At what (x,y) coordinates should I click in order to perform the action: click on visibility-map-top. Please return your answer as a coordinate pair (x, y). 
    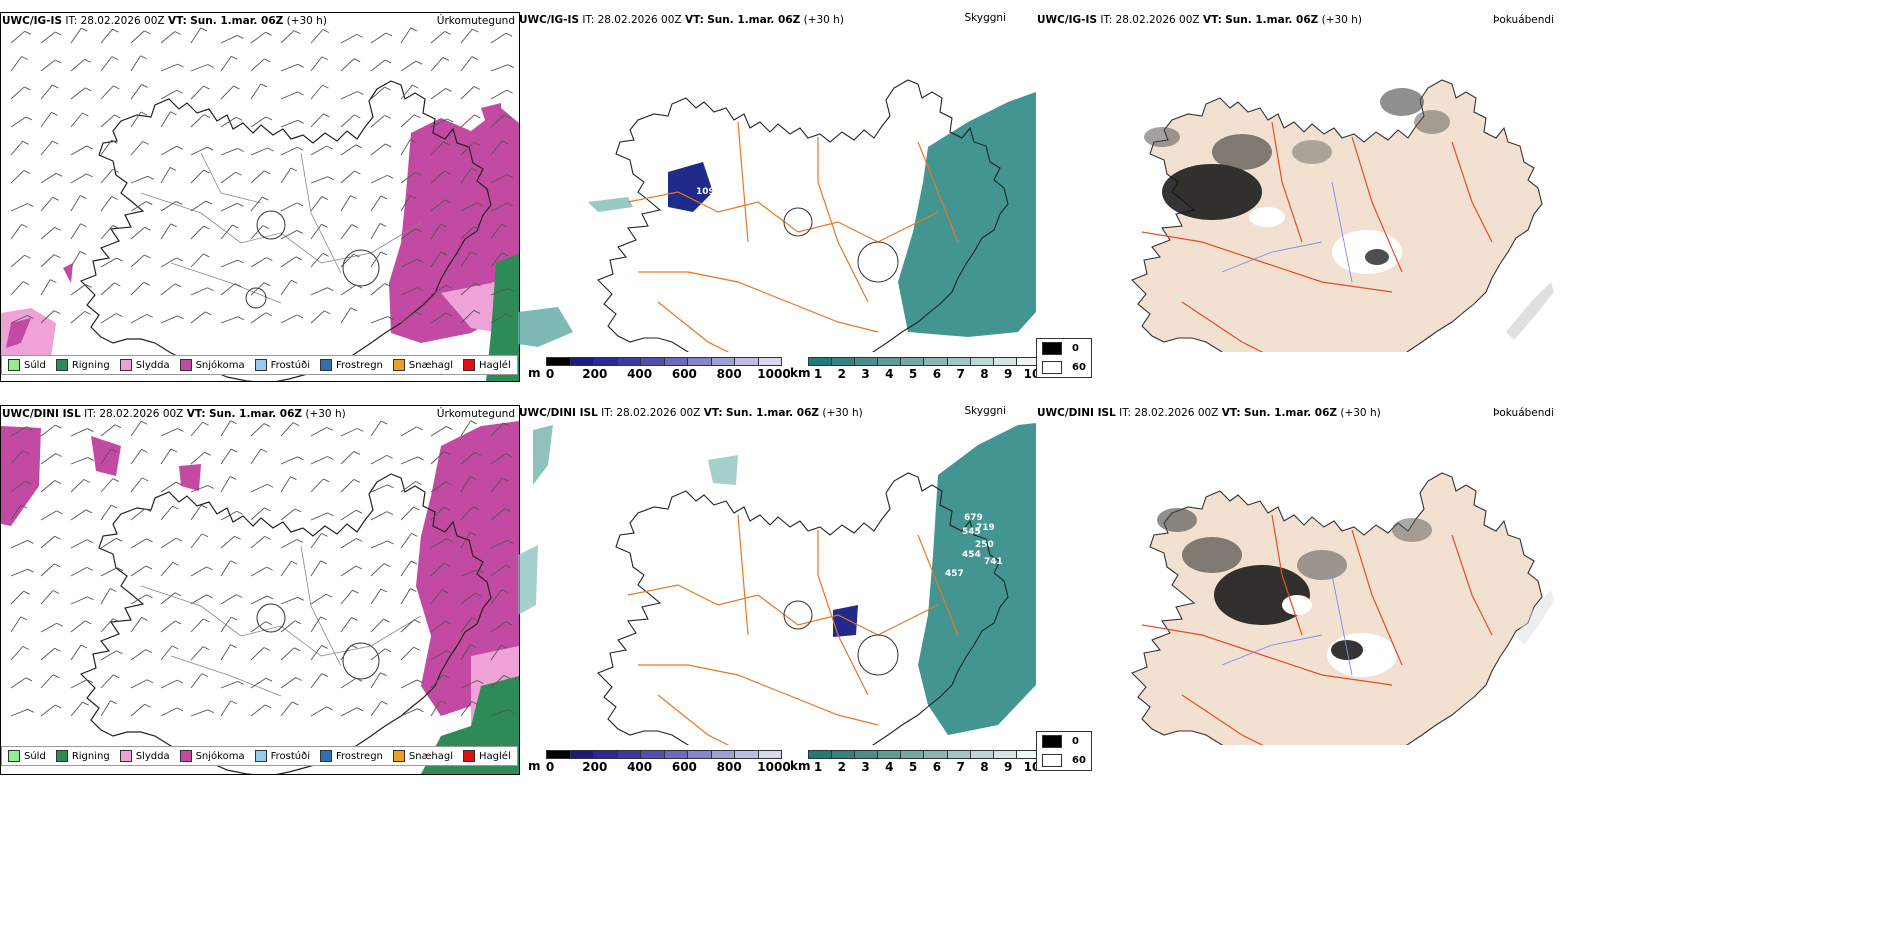
    Looking at the image, I should click on (777, 215).